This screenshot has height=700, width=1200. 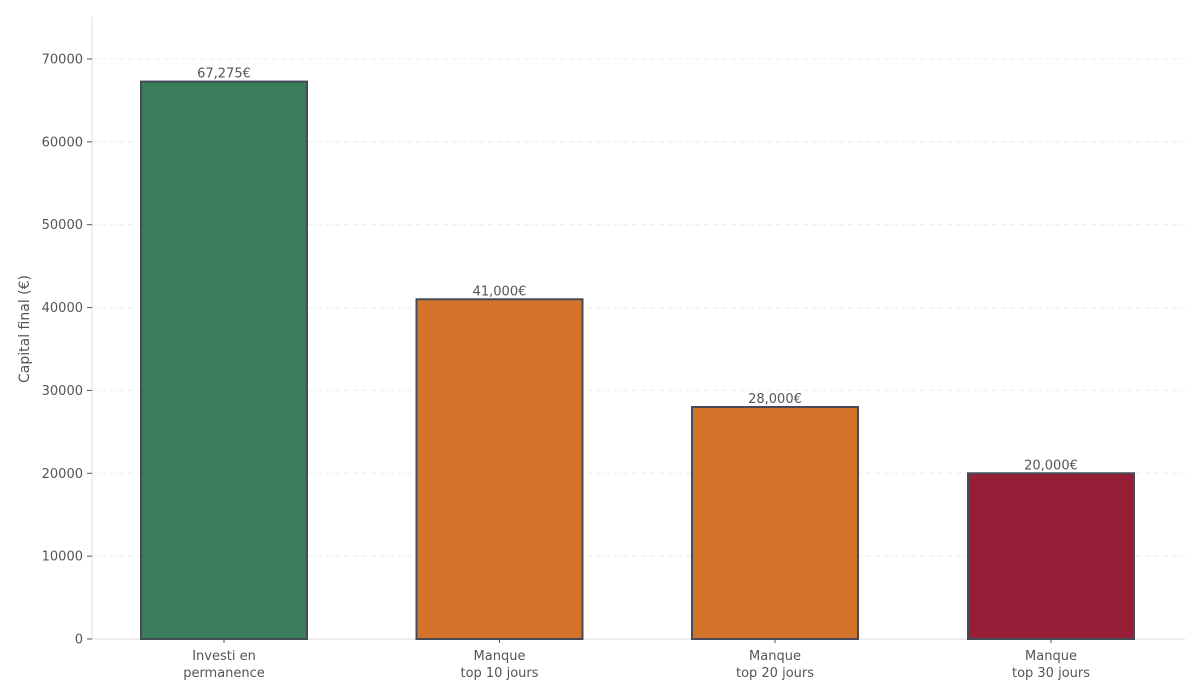 I want to click on bar-group: 67,275€, so click(x=224, y=354).